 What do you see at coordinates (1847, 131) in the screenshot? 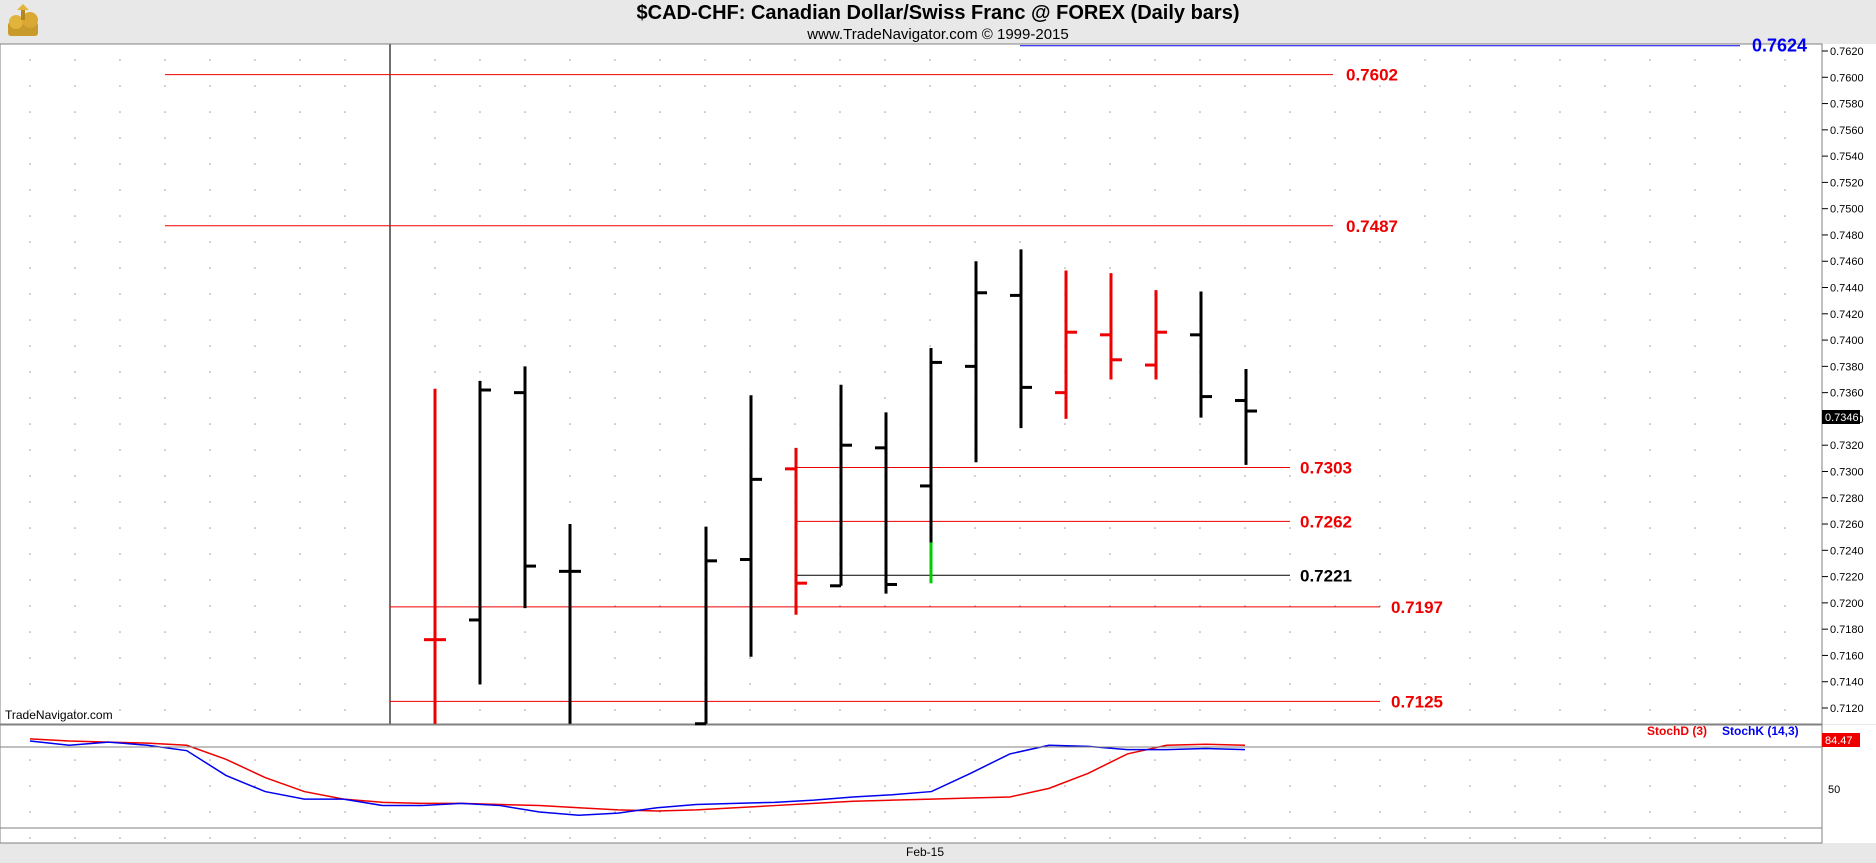
I see `price-tick-label: 0.7560` at bounding box center [1847, 131].